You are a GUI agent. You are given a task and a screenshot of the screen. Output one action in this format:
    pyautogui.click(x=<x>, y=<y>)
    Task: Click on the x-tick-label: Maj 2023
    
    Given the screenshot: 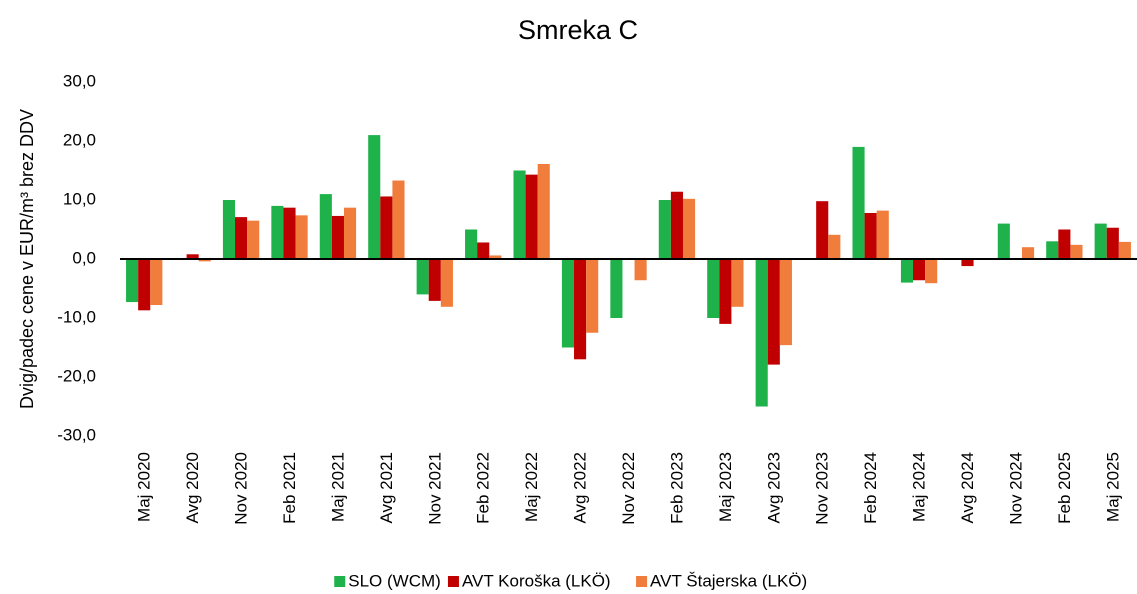 What is the action you would take?
    pyautogui.click(x=725, y=487)
    